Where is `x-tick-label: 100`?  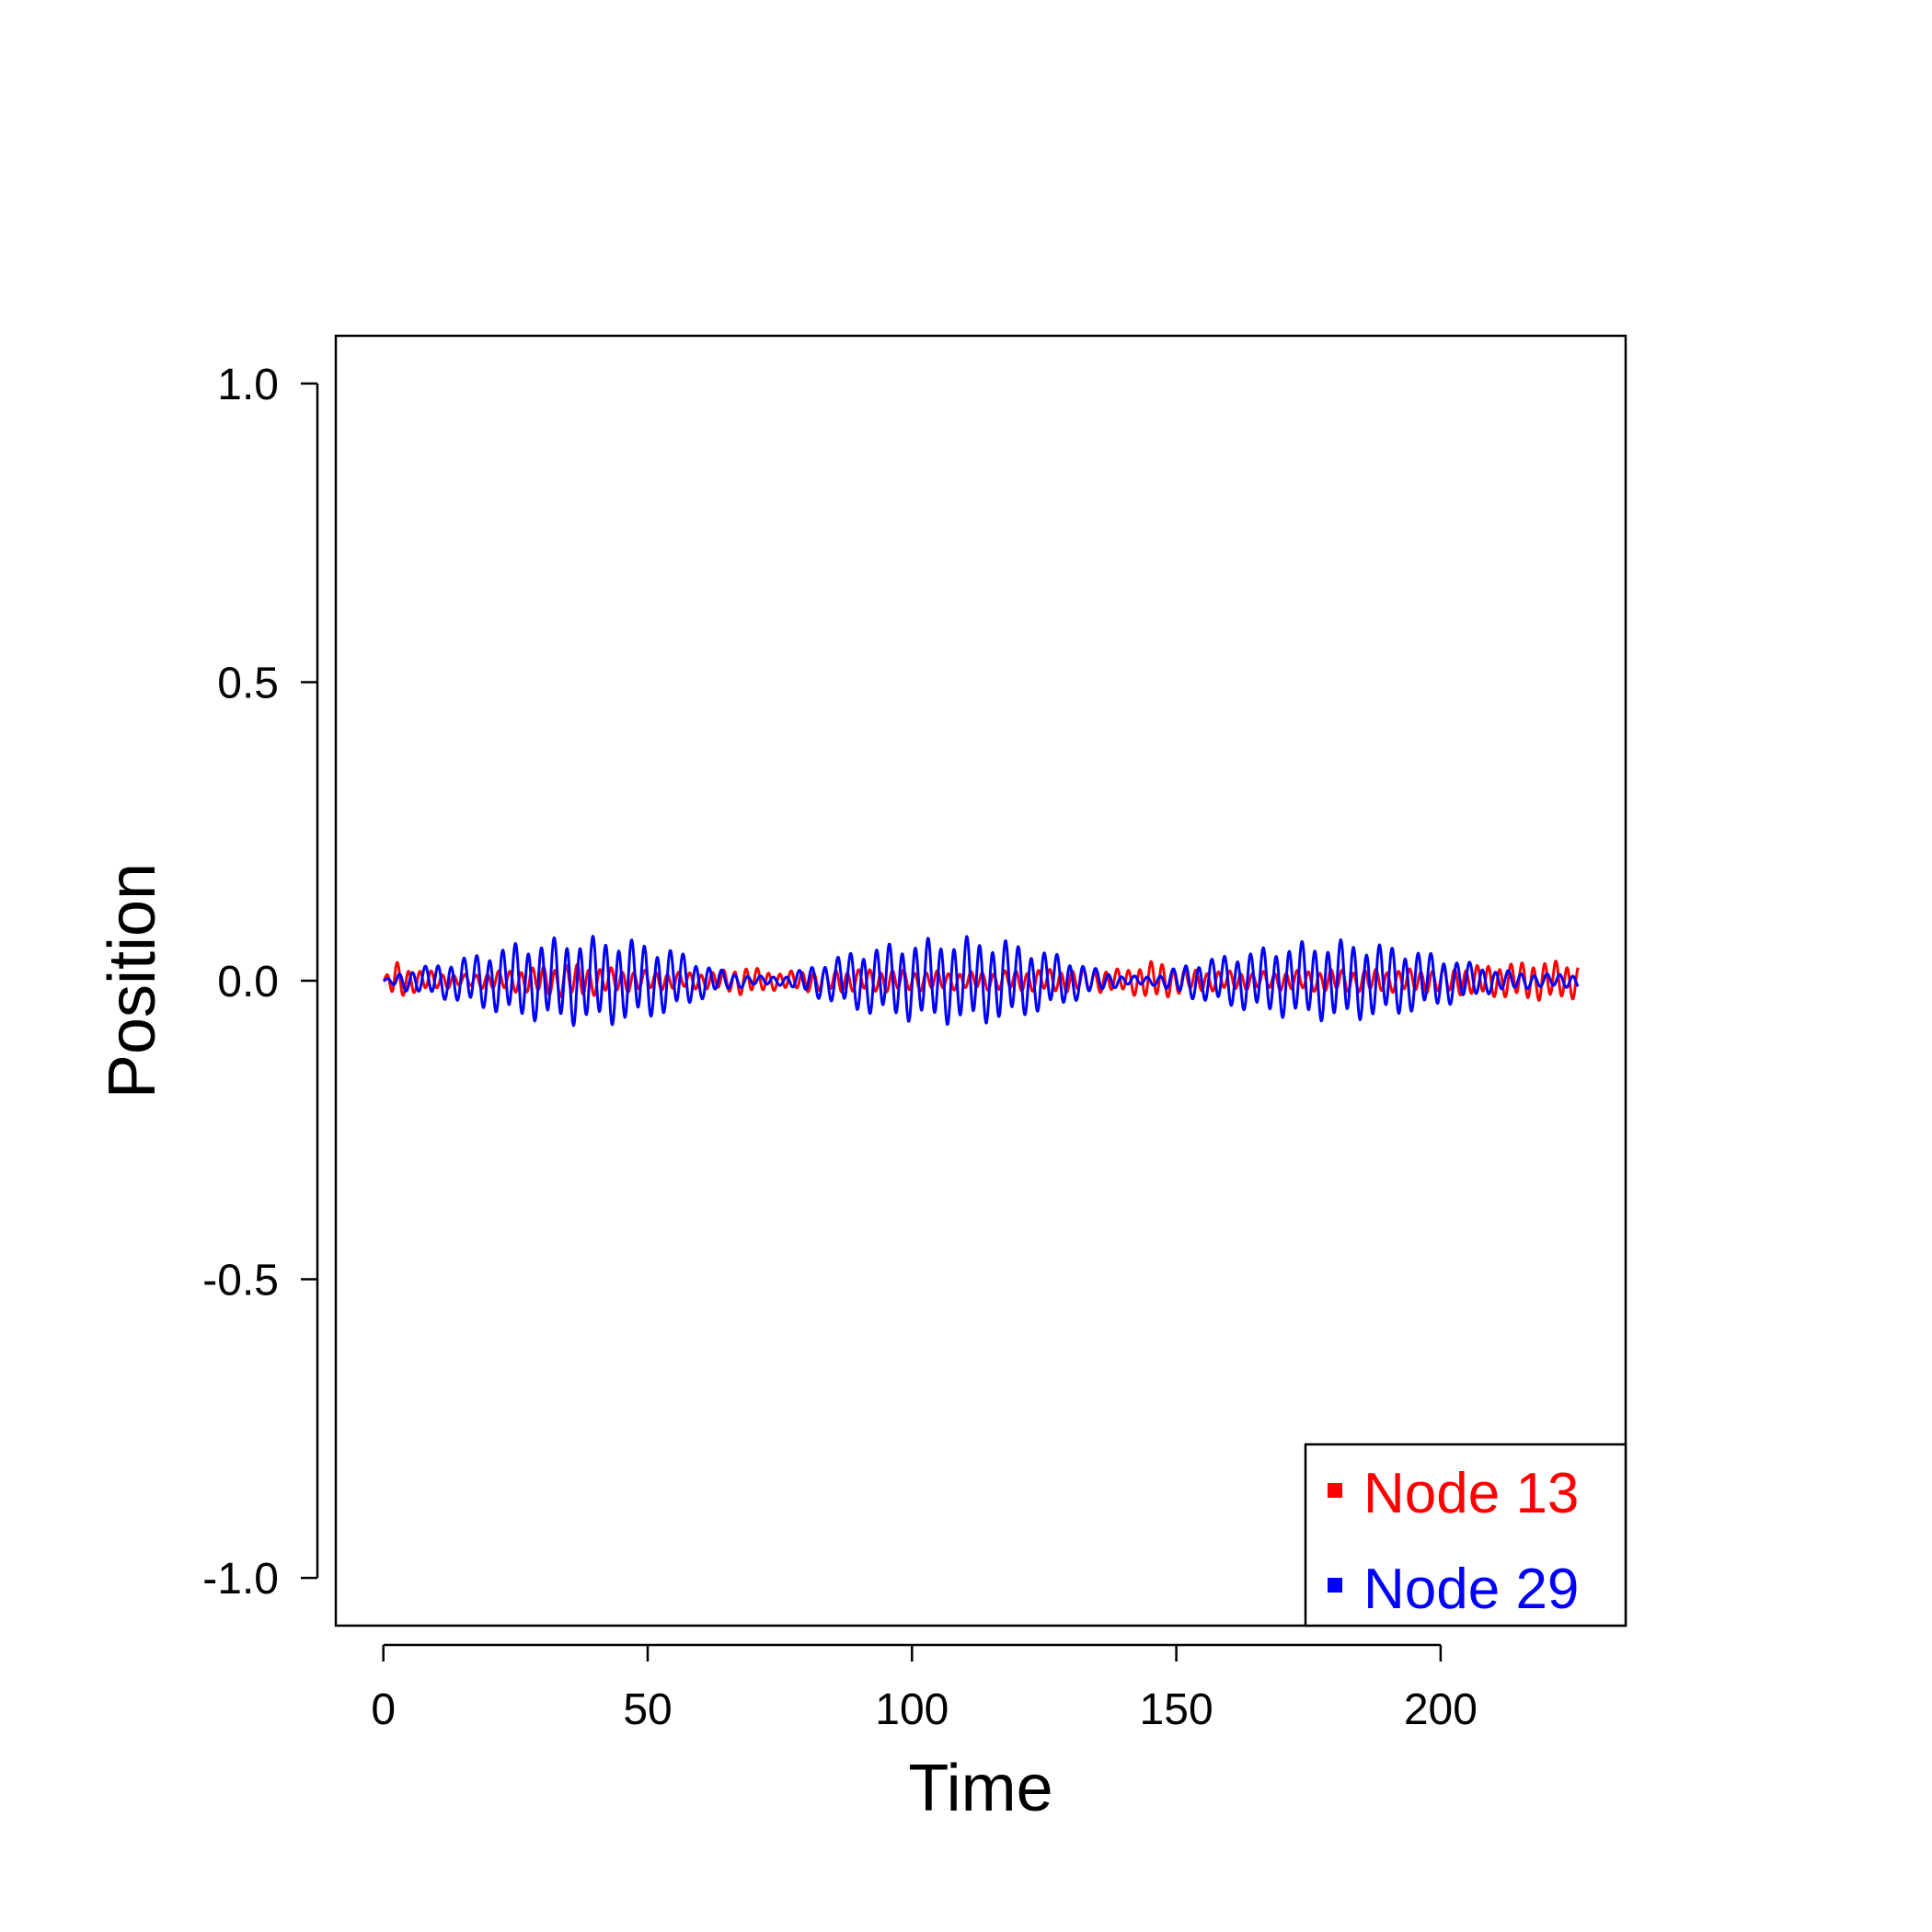
x-tick-label: 100 is located at coordinates (912, 1709).